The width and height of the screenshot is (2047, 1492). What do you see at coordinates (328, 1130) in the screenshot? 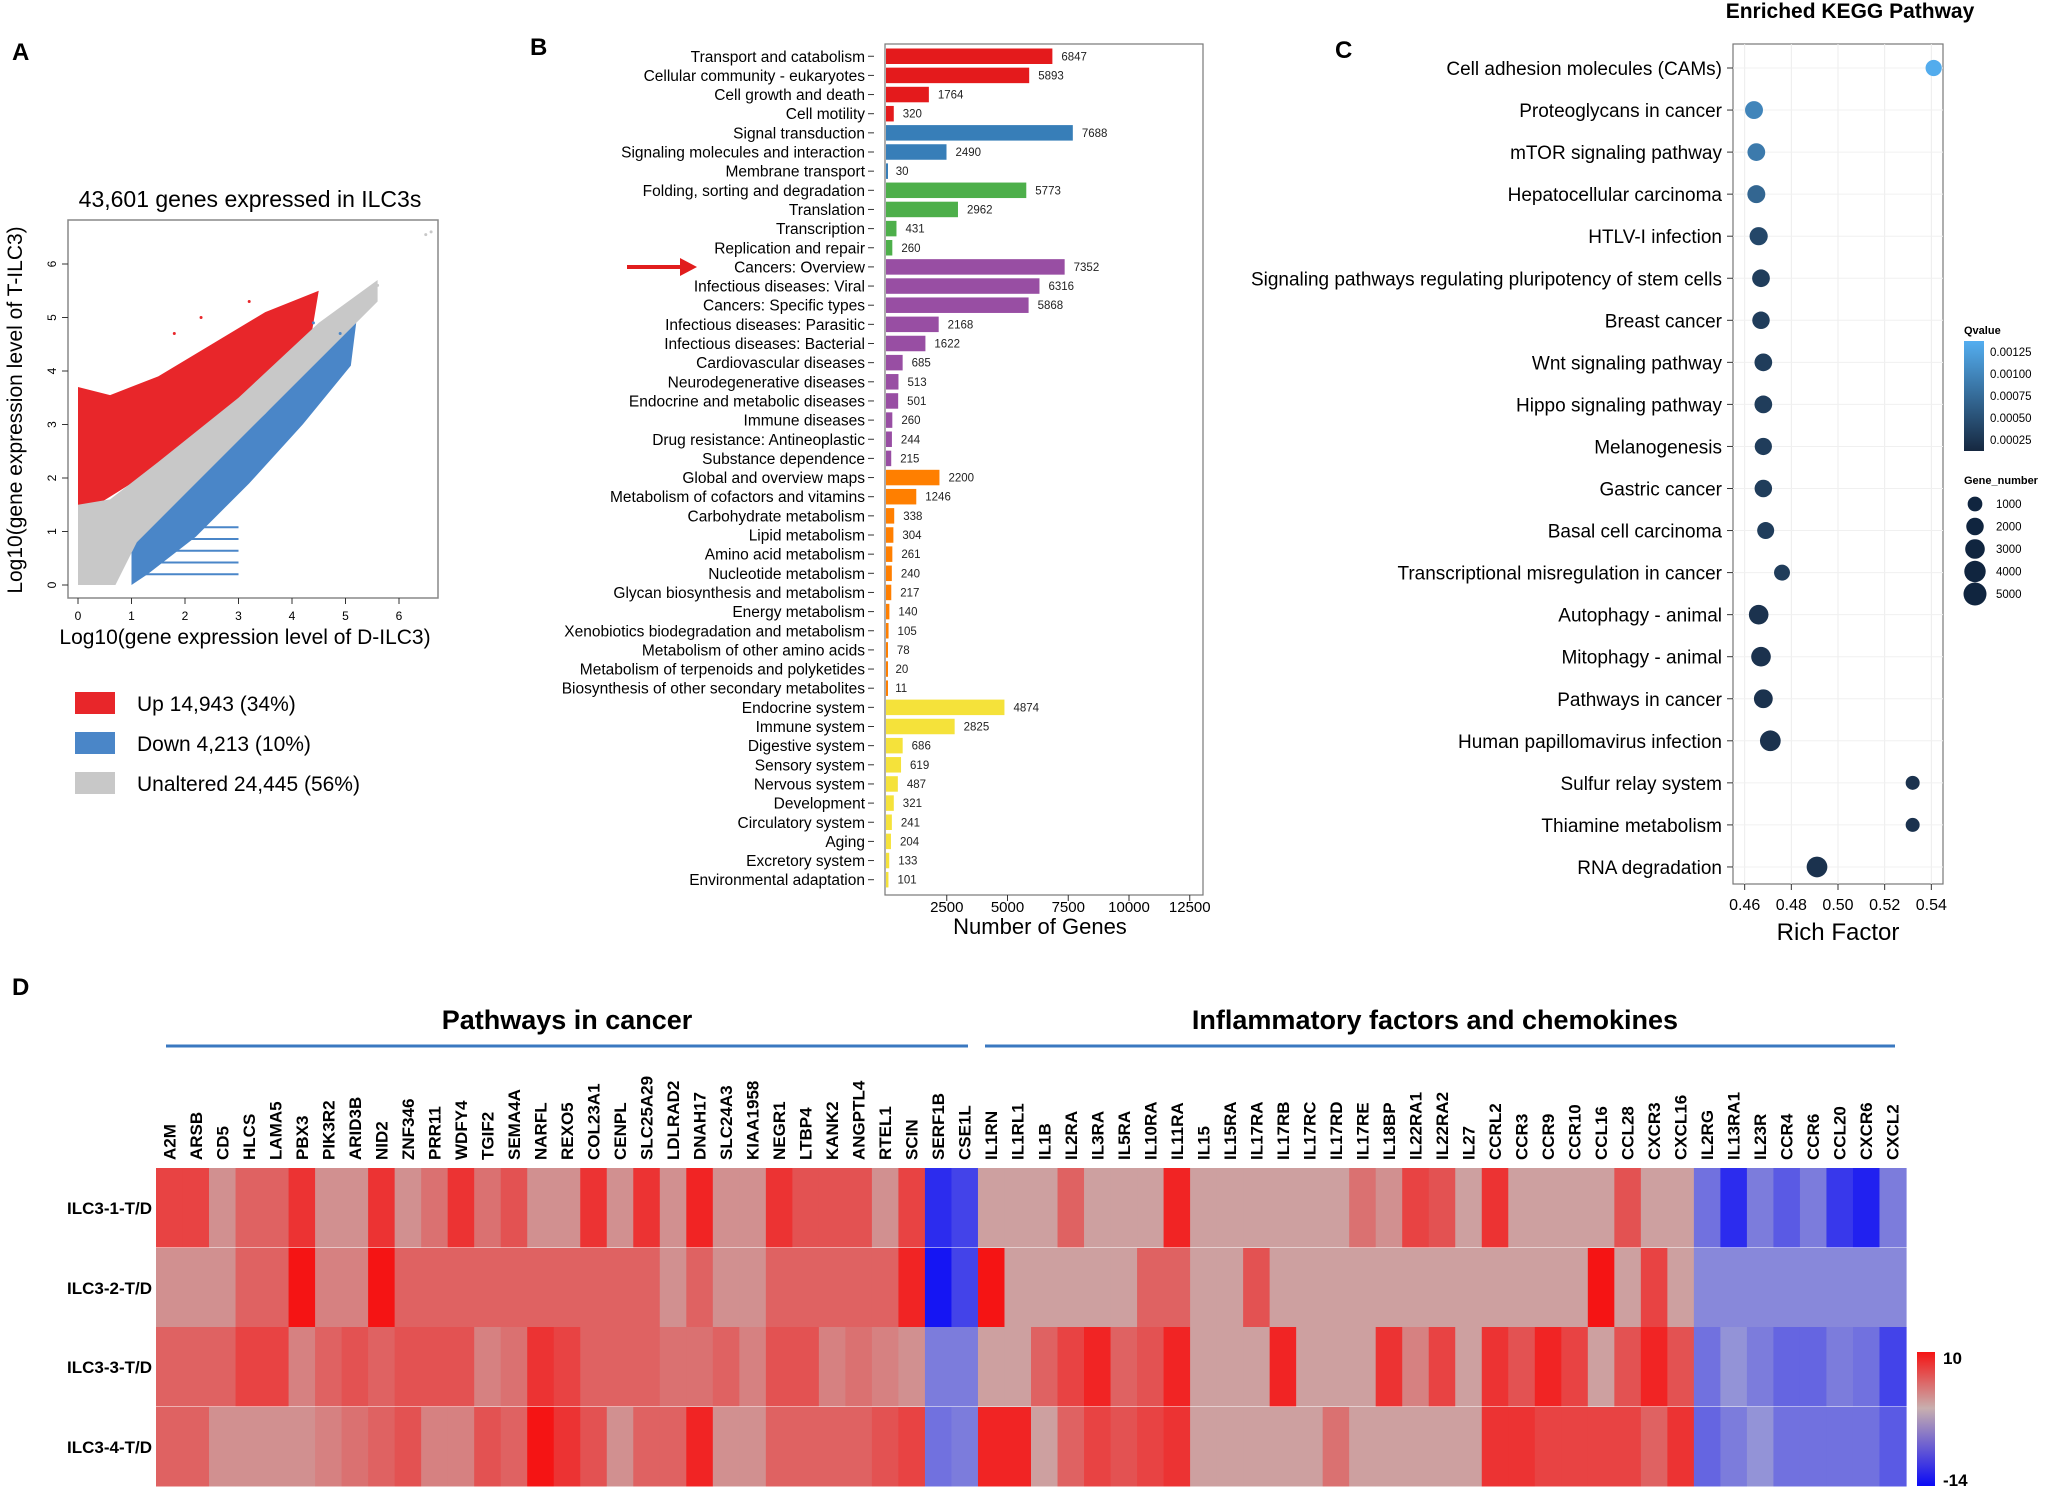
I see `heatmap-column-label: PIK3R2` at bounding box center [328, 1130].